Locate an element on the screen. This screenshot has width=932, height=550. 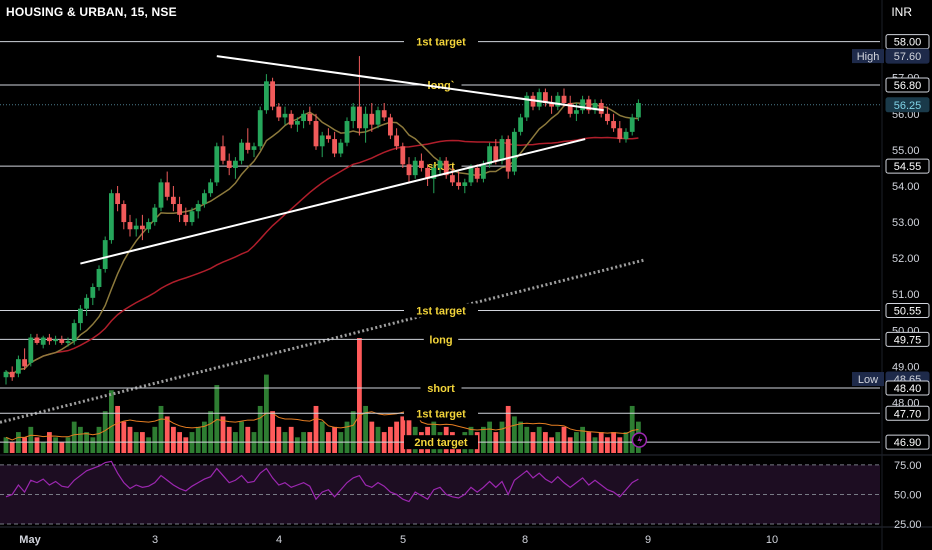
y-tick-label: 54.00 is located at coordinates (906, 187).